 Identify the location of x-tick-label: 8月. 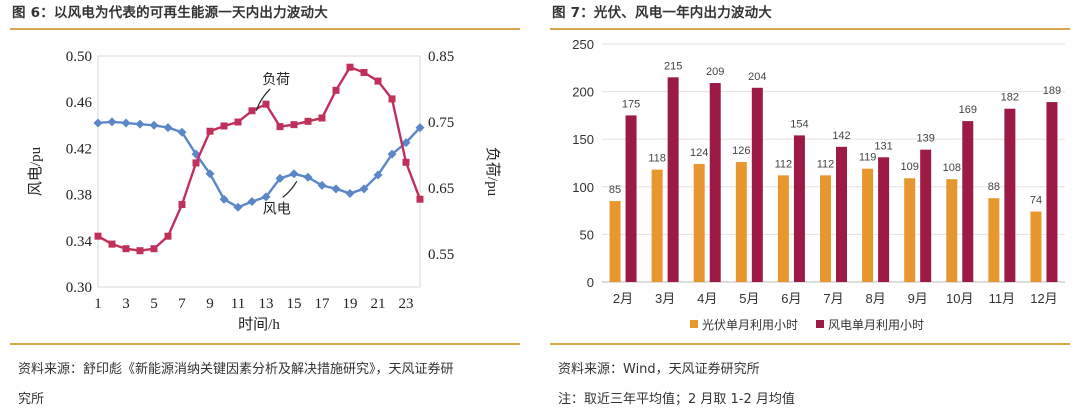
(875, 298).